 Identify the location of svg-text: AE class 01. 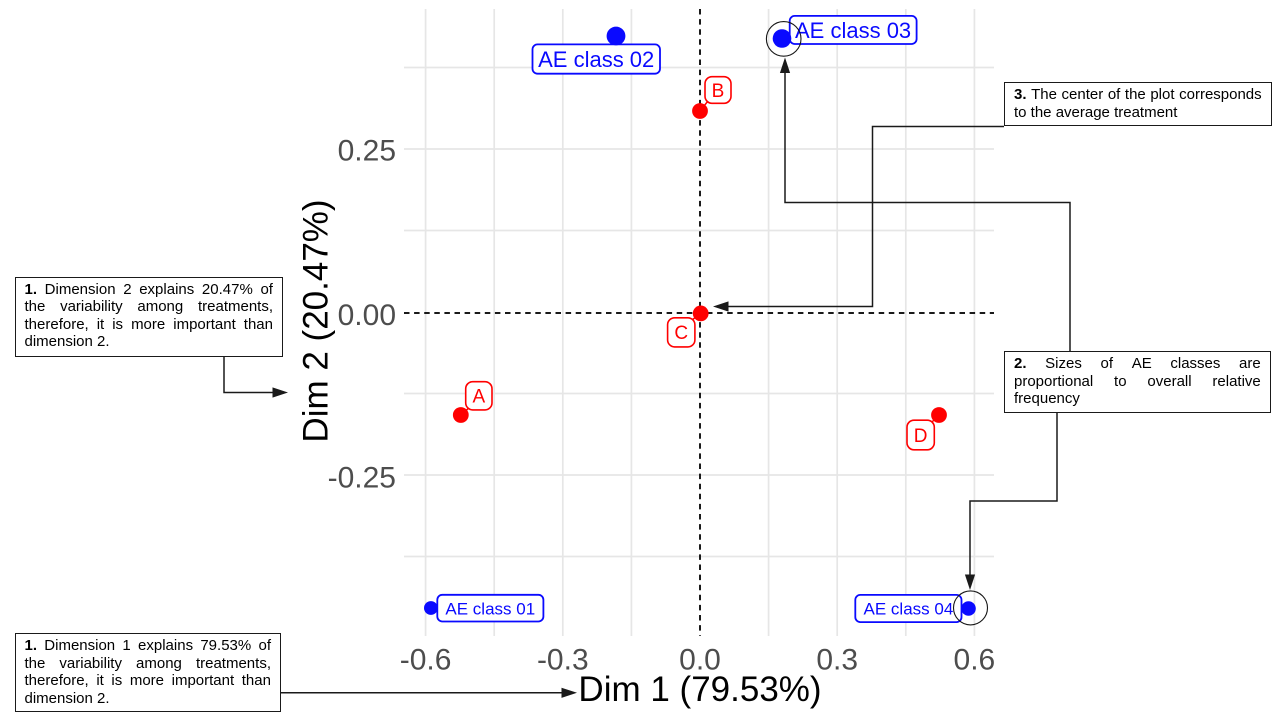
(490, 608).